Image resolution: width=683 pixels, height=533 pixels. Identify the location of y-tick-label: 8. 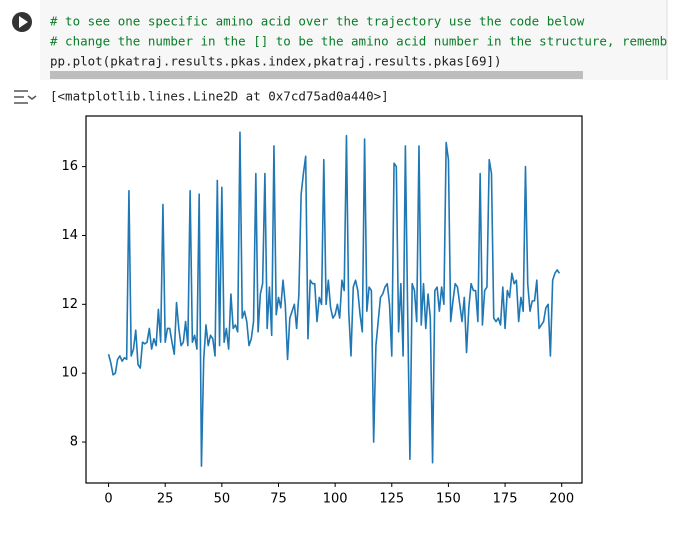
(74, 442).